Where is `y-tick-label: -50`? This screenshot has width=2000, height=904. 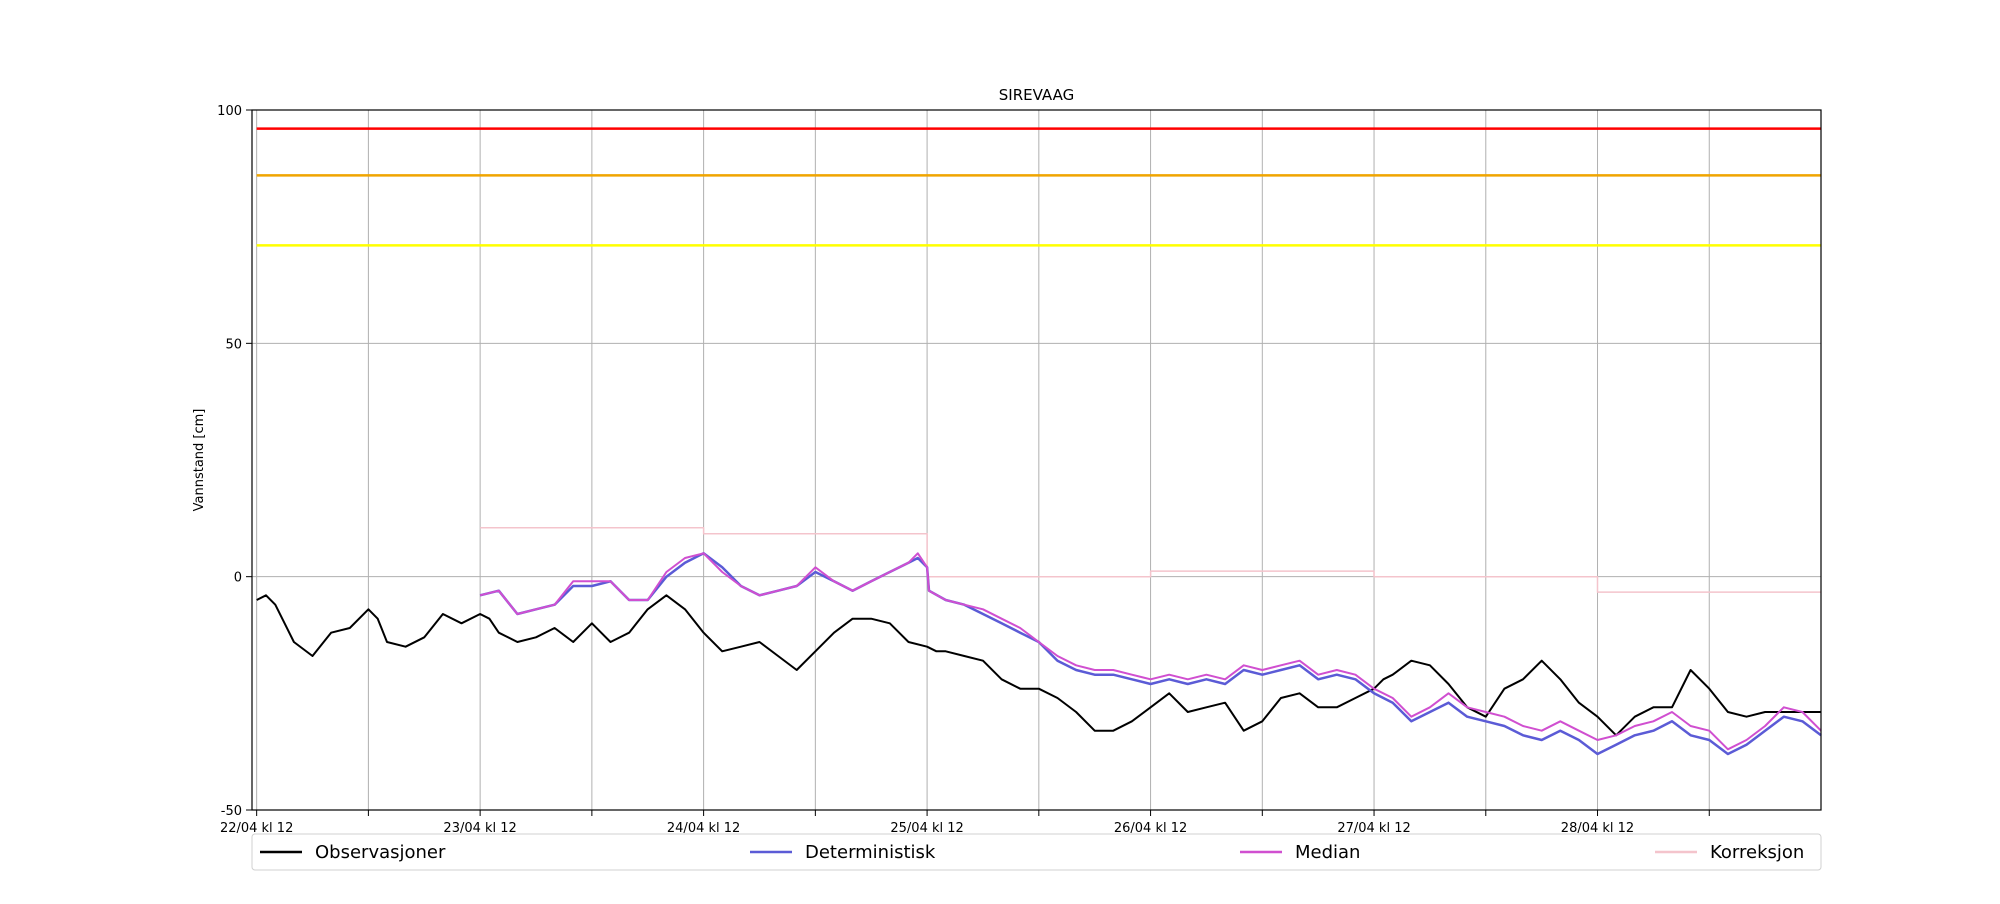
y-tick-label: -50 is located at coordinates (231, 811).